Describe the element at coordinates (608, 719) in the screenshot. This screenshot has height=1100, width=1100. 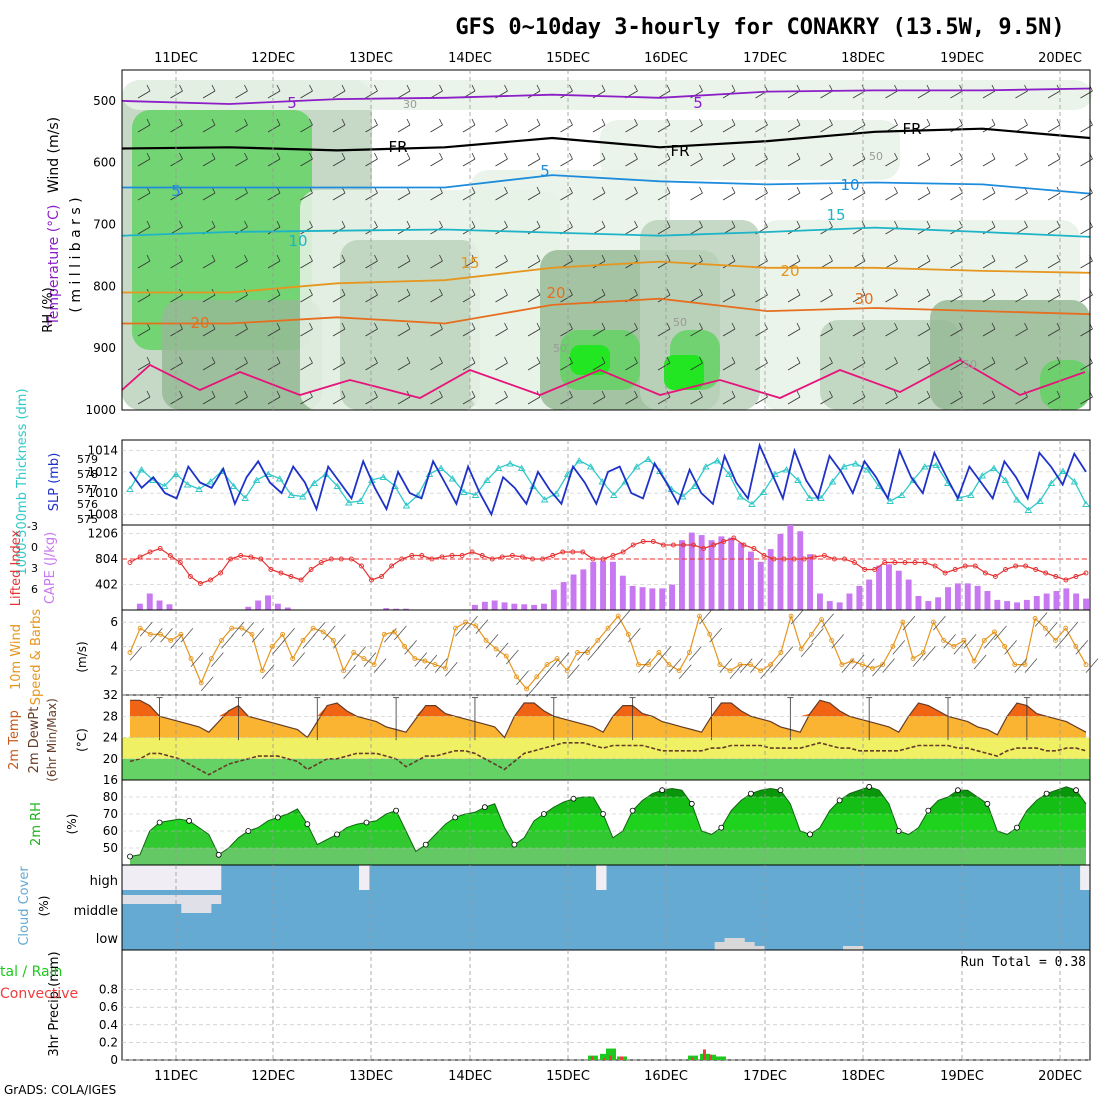
I see `temp-series` at that location.